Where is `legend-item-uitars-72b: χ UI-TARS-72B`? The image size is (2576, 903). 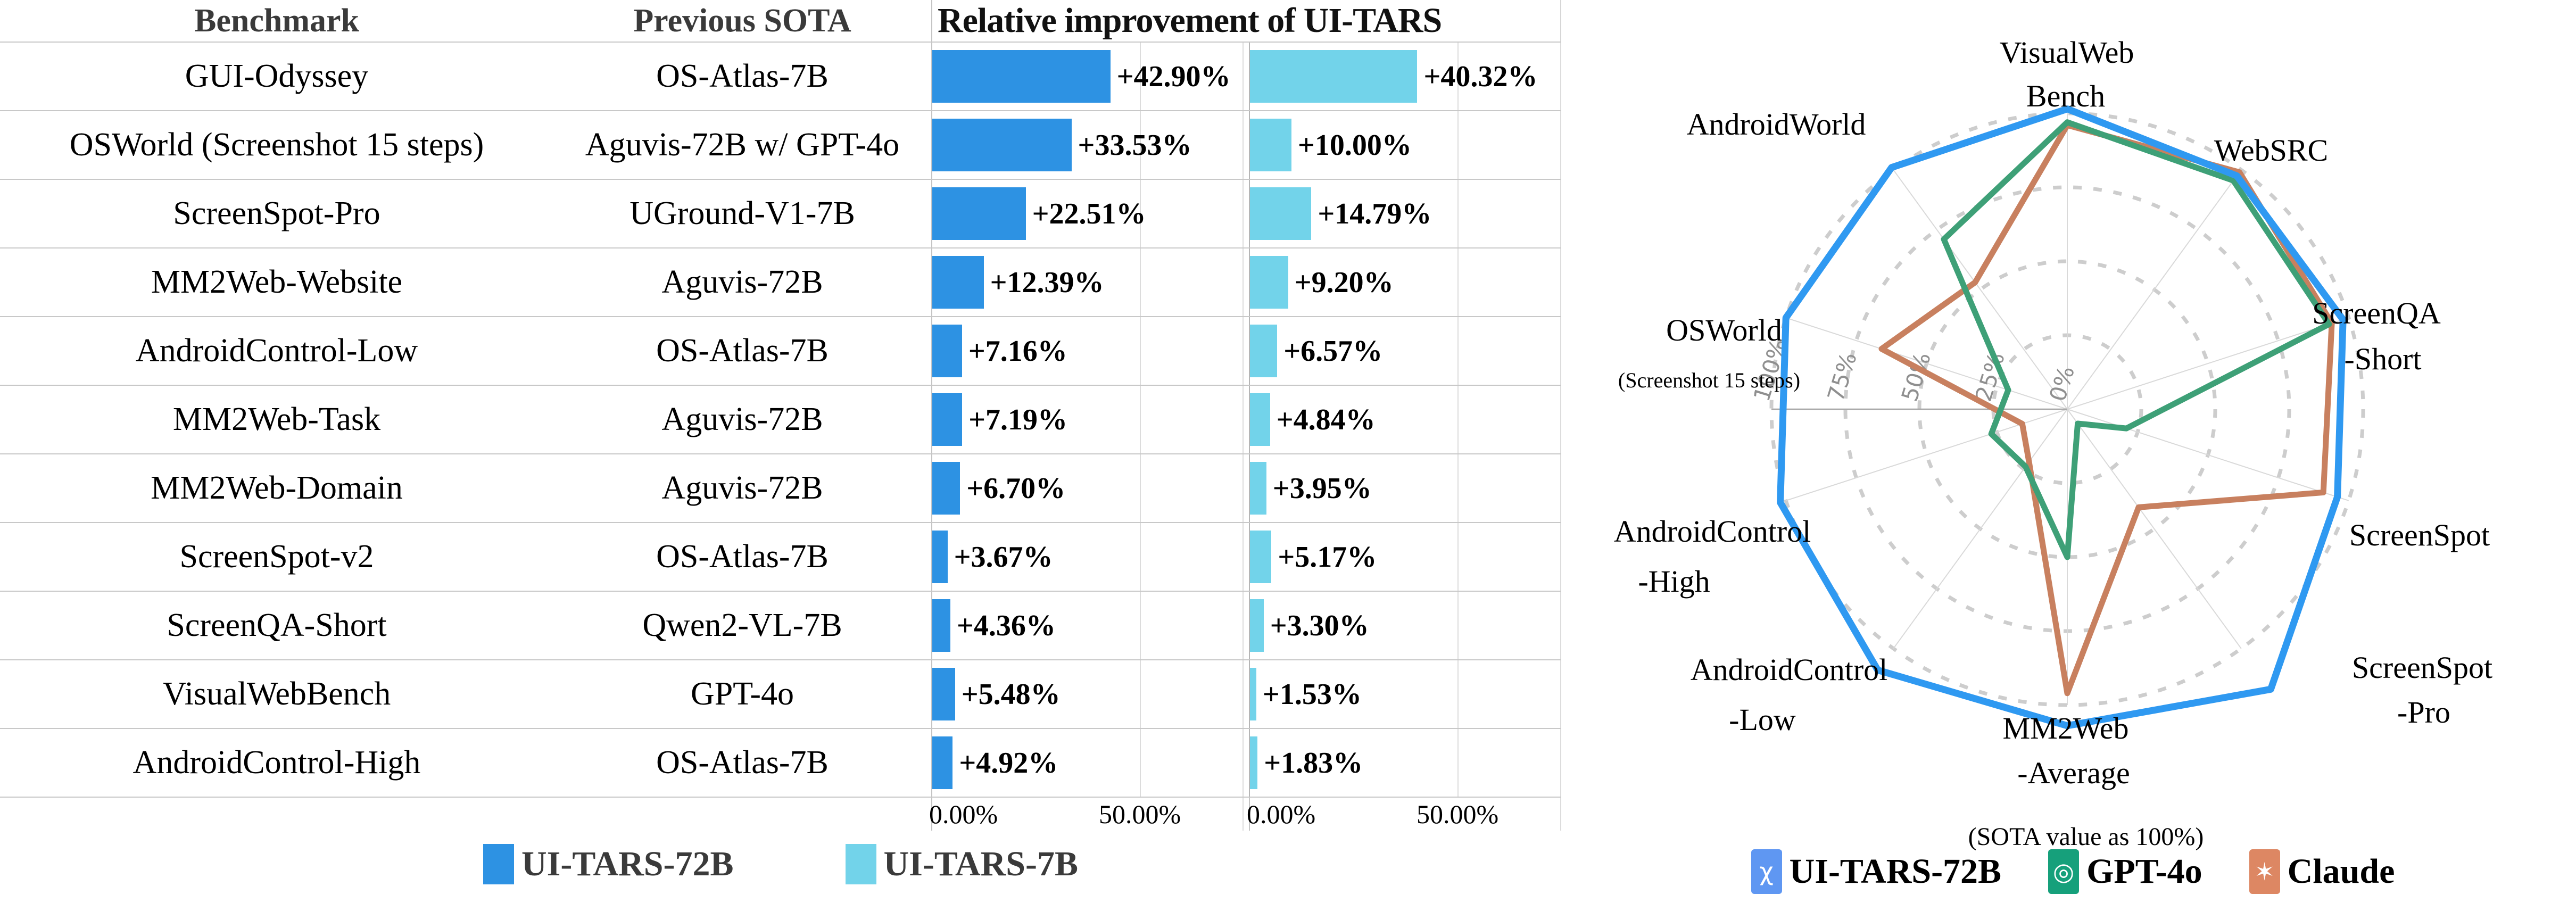 legend-item-uitars-72b: χ UI-TARS-72B is located at coordinates (1876, 871).